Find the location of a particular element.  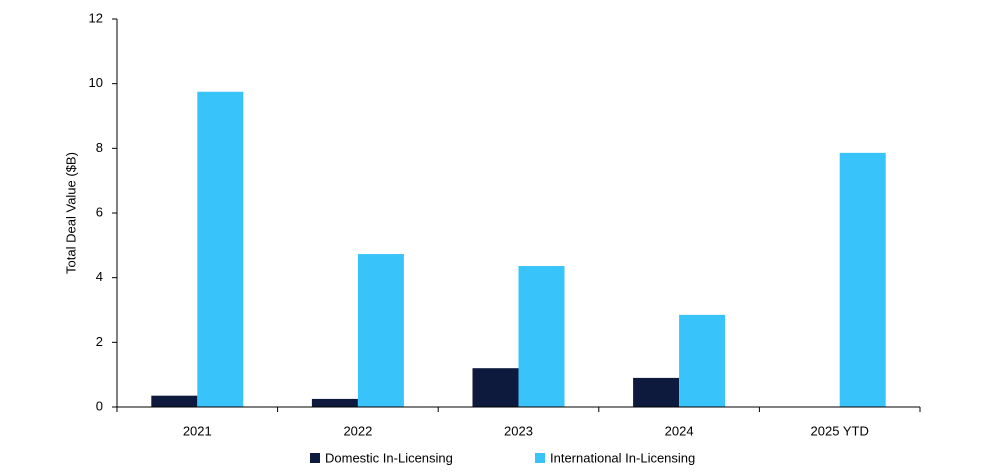

y-tick-label: 2 is located at coordinates (99, 341).